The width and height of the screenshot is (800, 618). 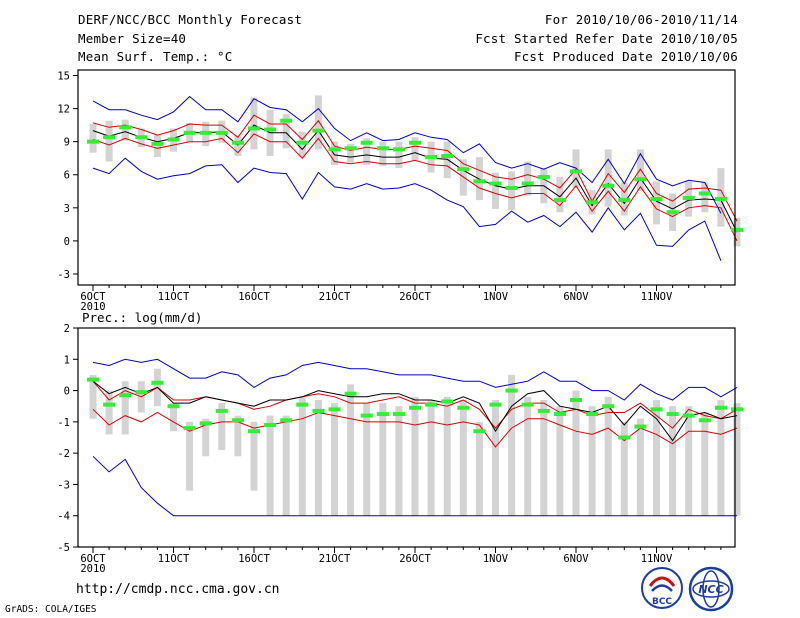 I want to click on min-line, so click(x=407, y=209).